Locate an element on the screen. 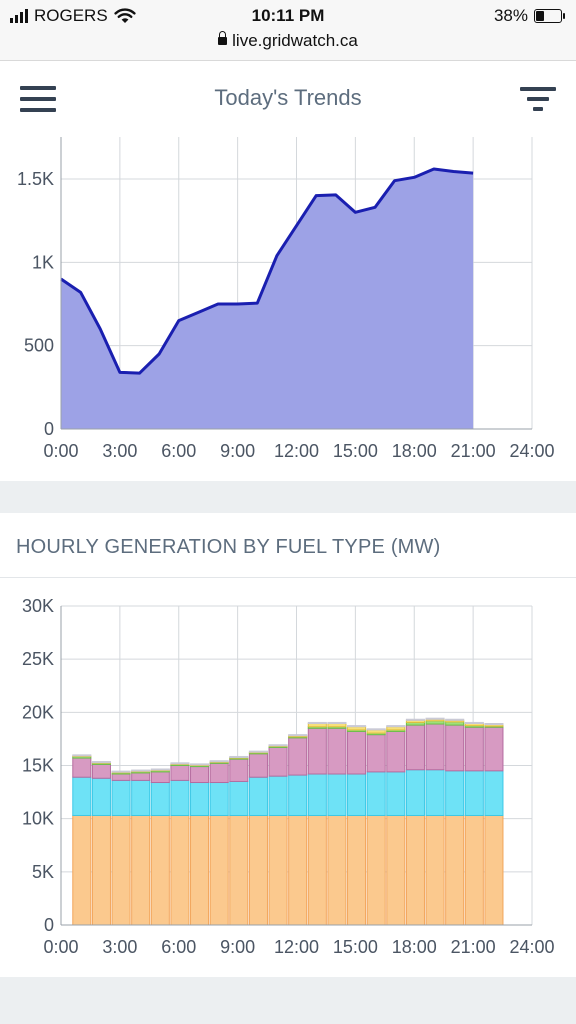  y-tick-label: 1K is located at coordinates (43, 262).